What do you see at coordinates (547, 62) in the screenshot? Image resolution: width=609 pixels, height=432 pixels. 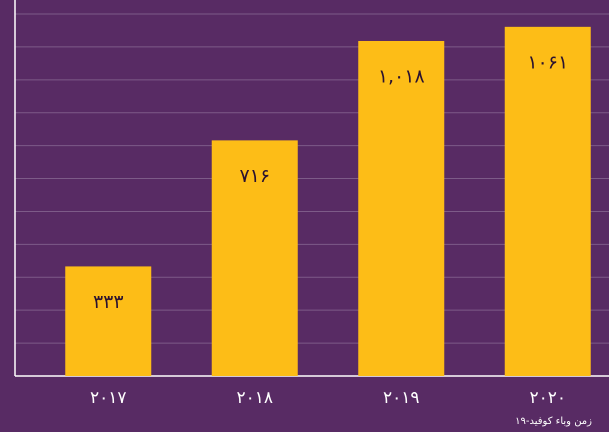 I see `value-label: ۱۰۶۱` at bounding box center [547, 62].